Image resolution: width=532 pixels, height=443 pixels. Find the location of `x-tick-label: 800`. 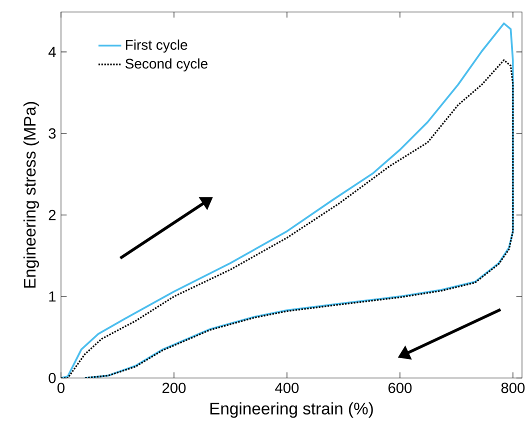

x-tick-label: 800 is located at coordinates (513, 388).